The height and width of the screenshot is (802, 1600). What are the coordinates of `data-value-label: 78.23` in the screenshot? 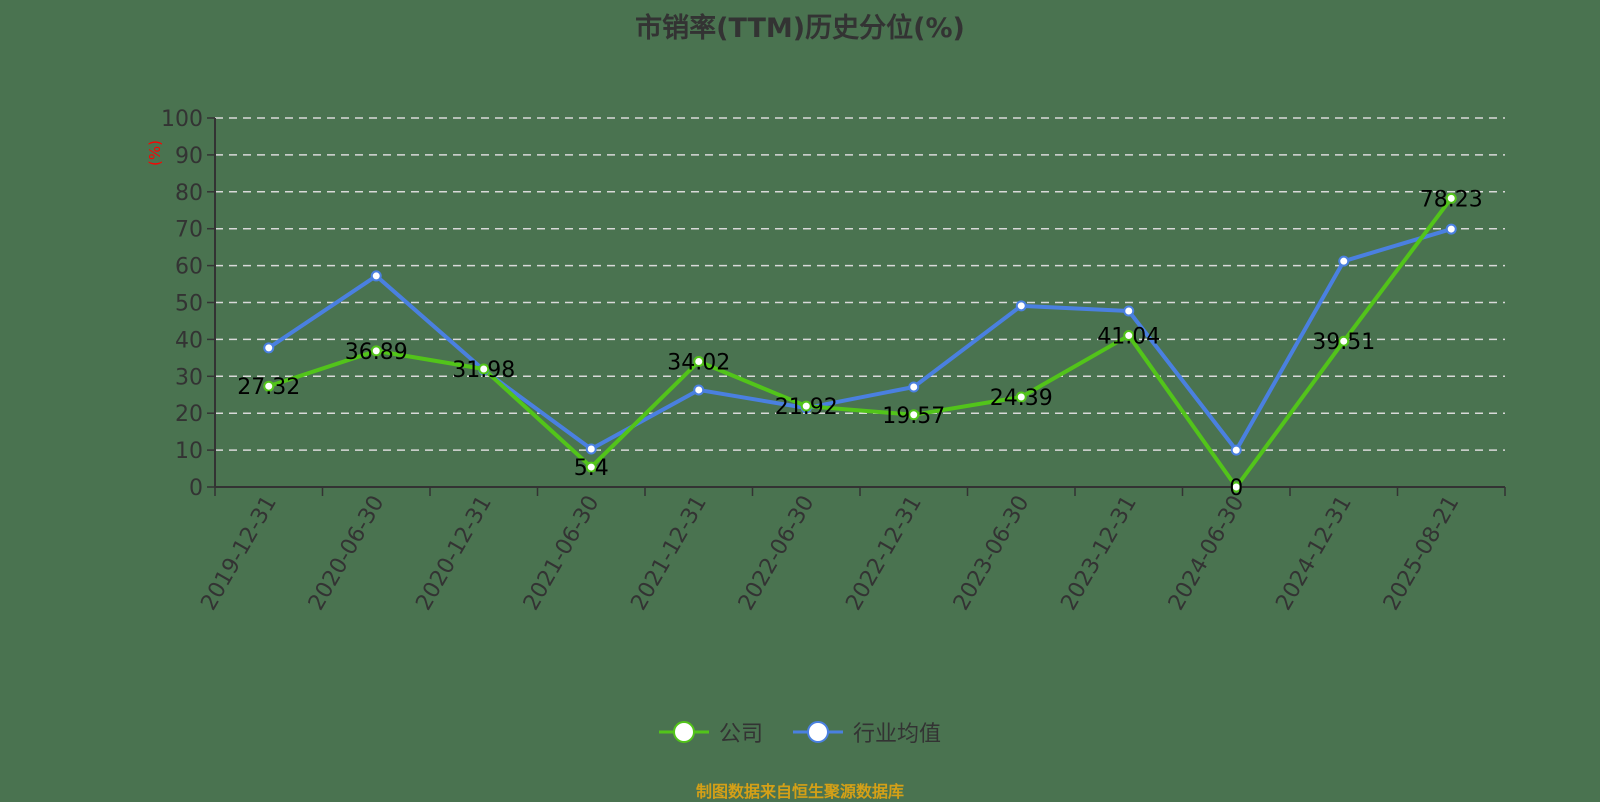 It's located at (1451, 199).